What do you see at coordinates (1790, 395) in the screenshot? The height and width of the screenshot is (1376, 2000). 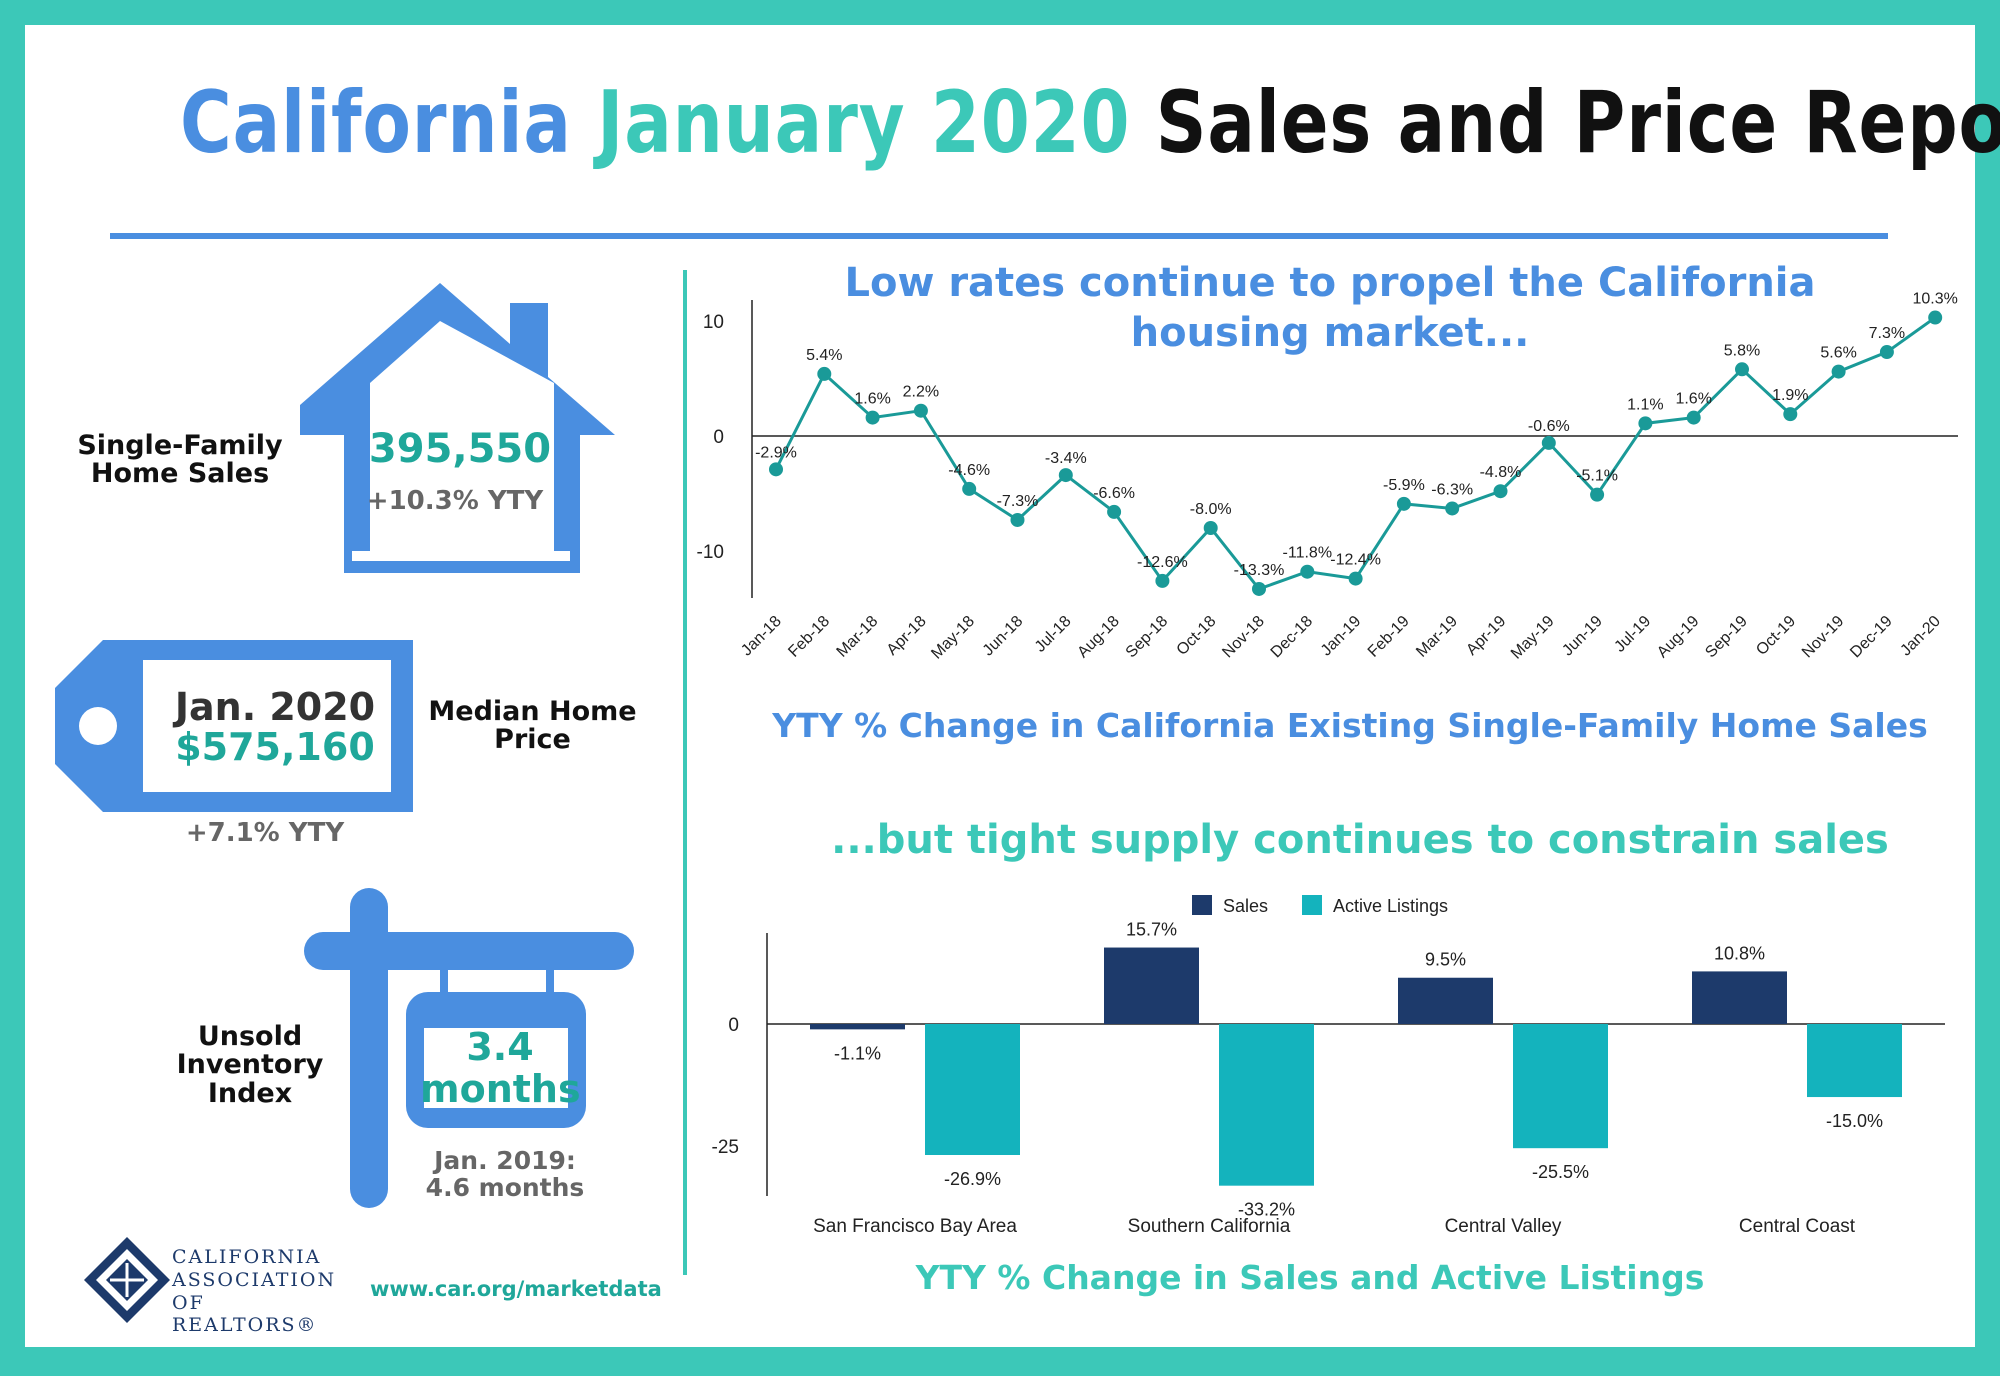 I see `data-label: 1.9%` at bounding box center [1790, 395].